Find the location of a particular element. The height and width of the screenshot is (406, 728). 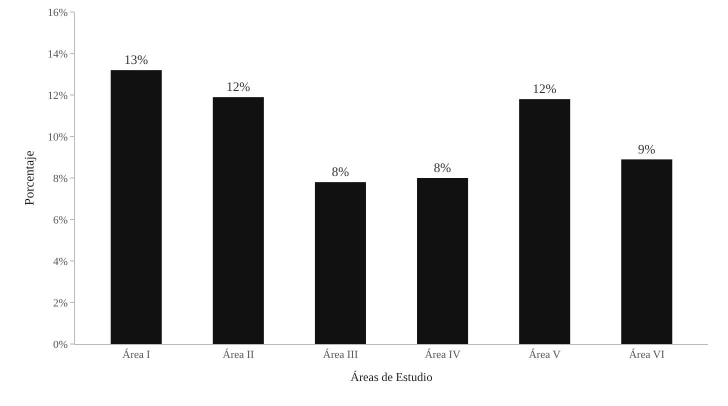

y-tick-label: 0% is located at coordinates (60, 344).